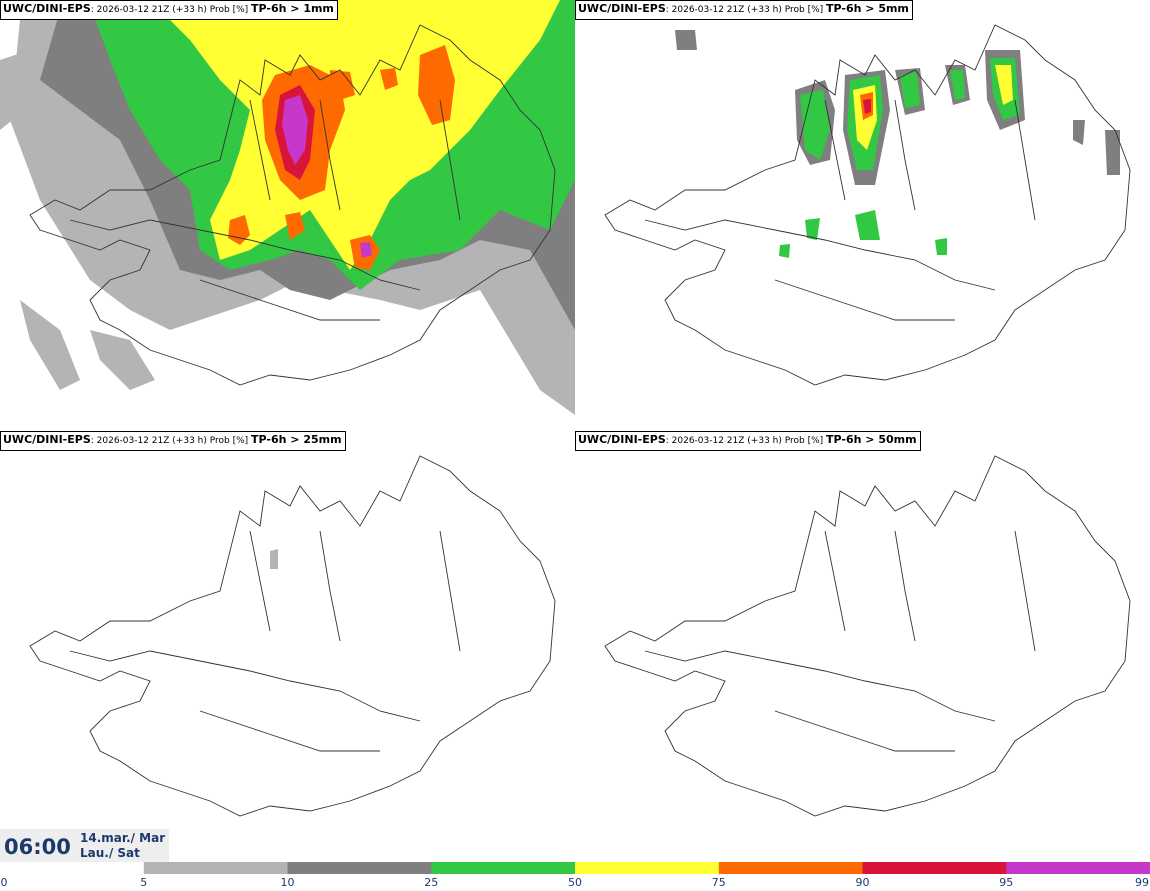 This screenshot has height=891, width=1150. What do you see at coordinates (1142, 882) in the screenshot?
I see `legend-tick-label: 99` at bounding box center [1142, 882].